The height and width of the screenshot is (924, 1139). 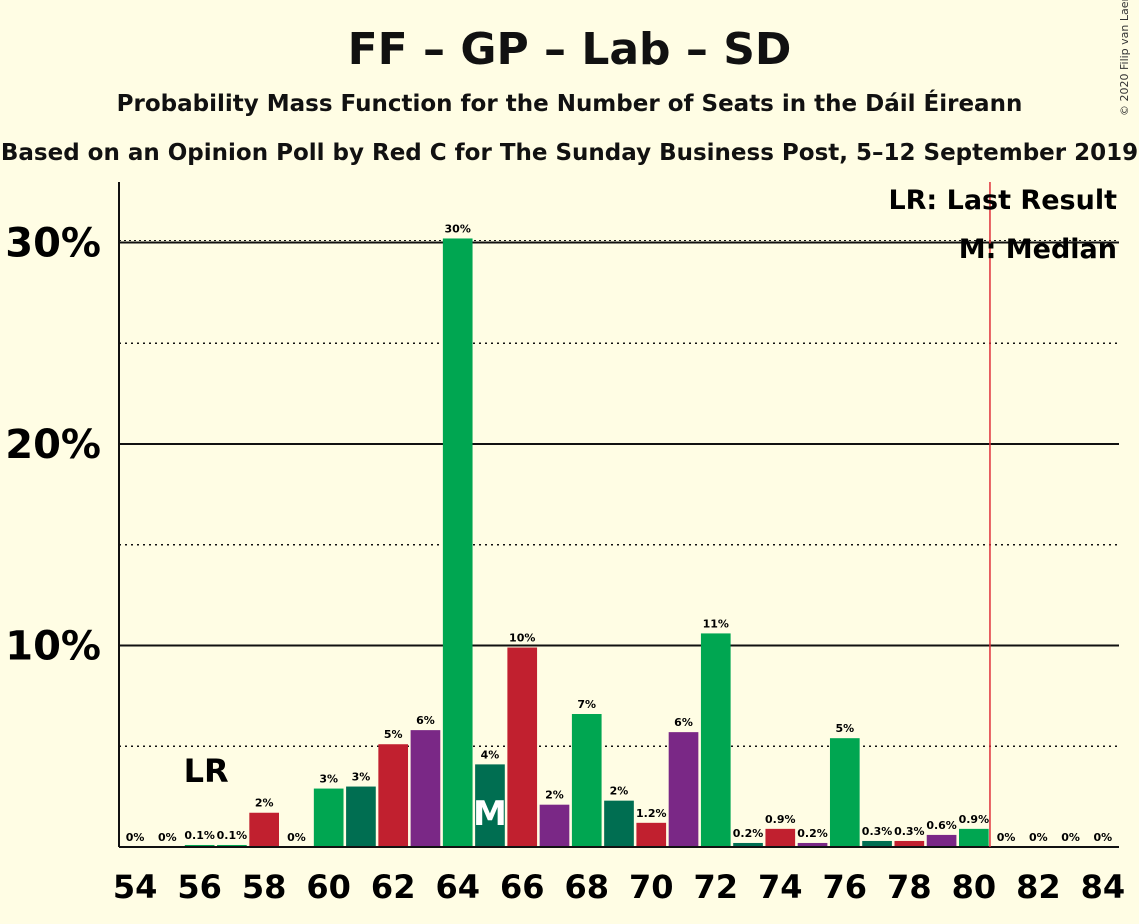 What do you see at coordinates (135, 887) in the screenshot?
I see `x-tick-label: 54` at bounding box center [135, 887].